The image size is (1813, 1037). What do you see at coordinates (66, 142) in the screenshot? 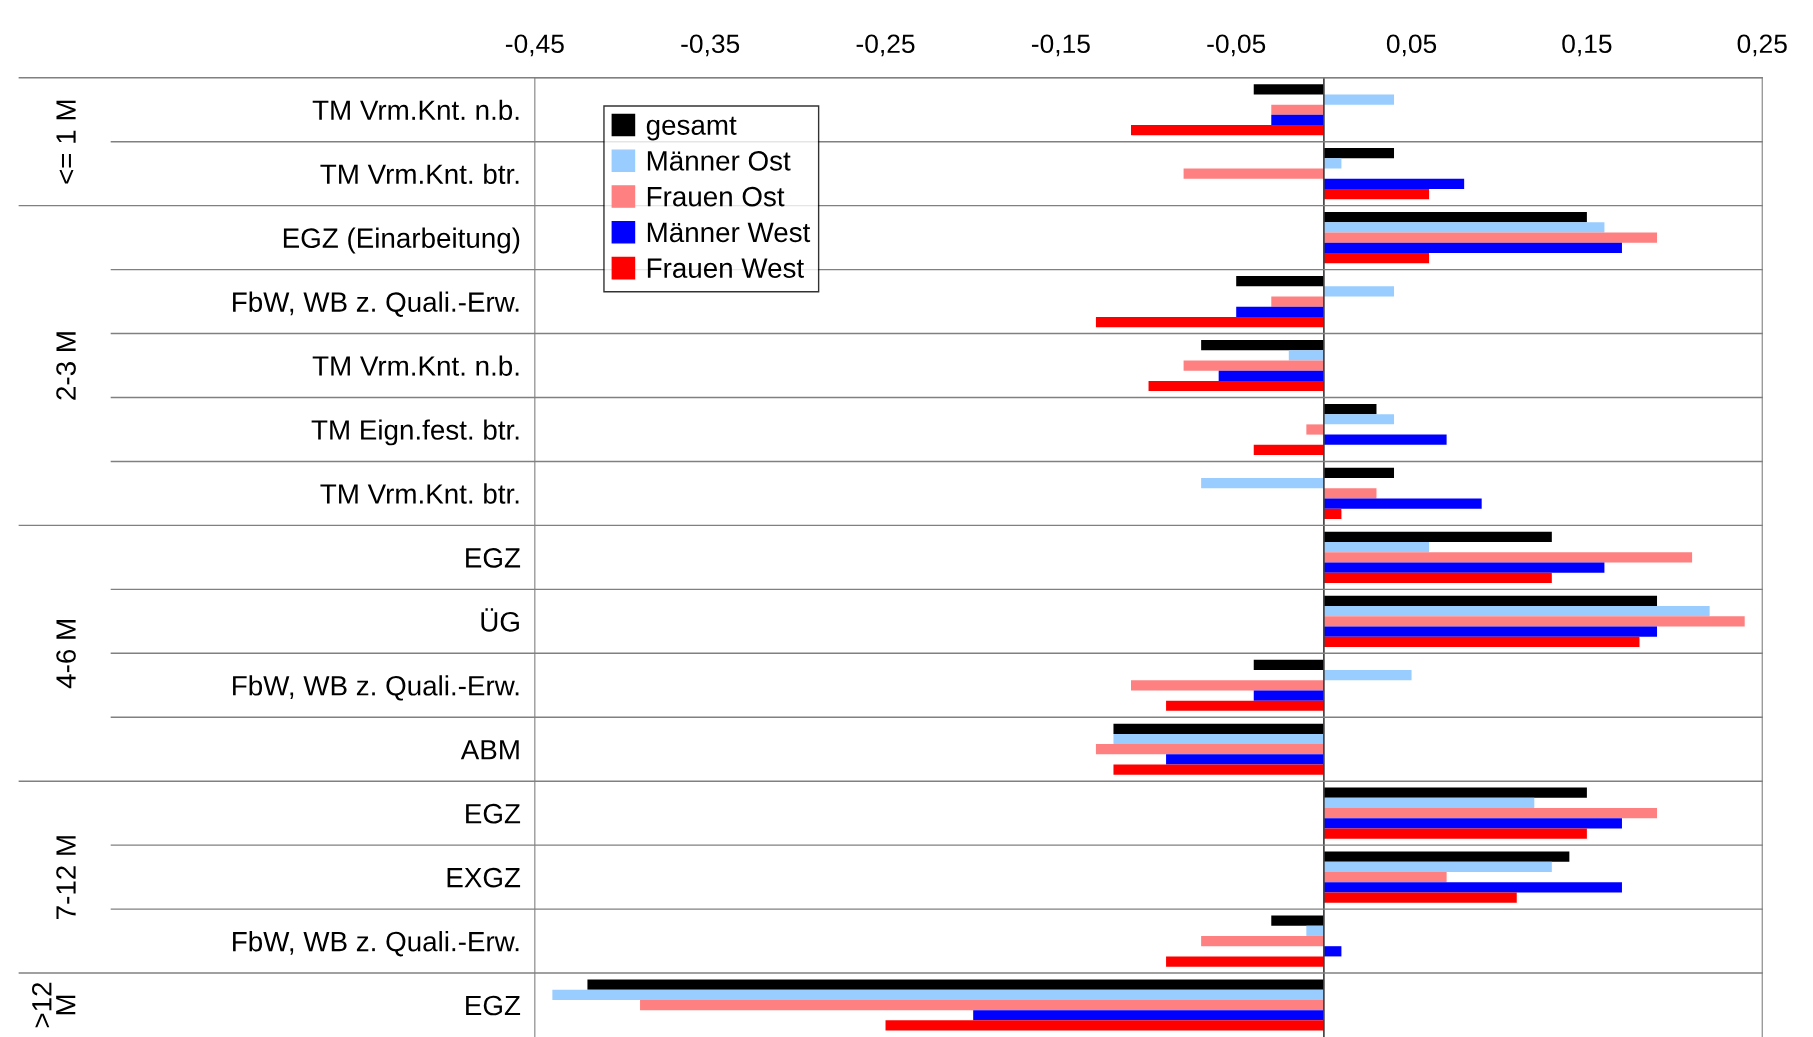
I see `text: <= 1 M` at bounding box center [66, 142].